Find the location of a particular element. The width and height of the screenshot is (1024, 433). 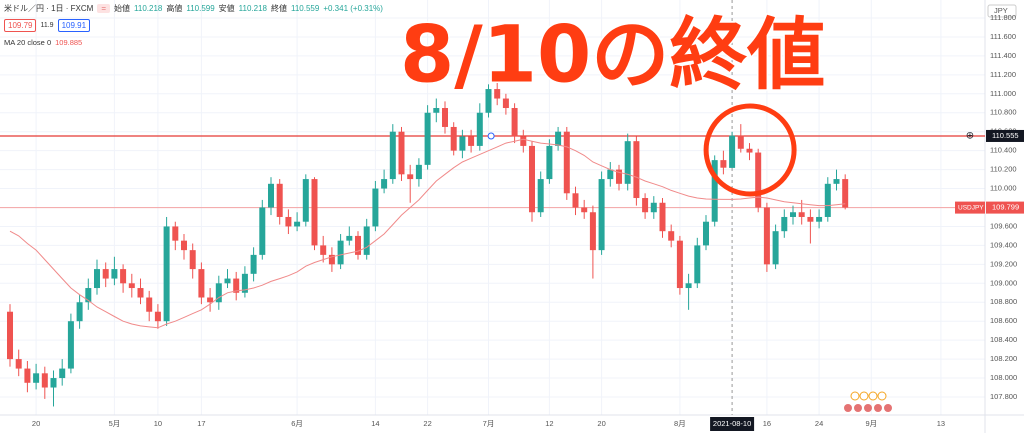

quote-row: 109.79 11.9 109.91 is located at coordinates (47, 25).